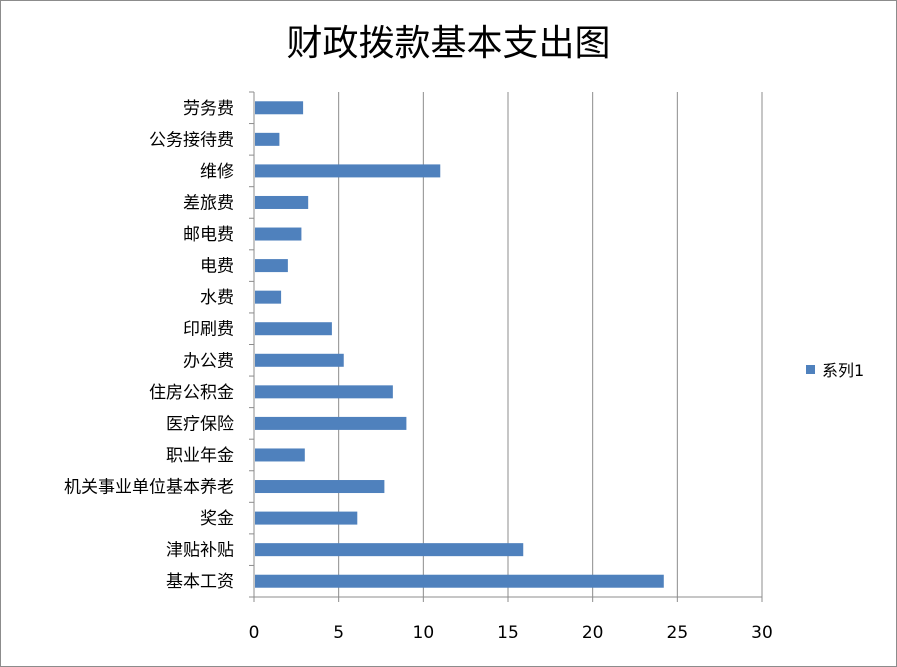  What do you see at coordinates (762, 633) in the screenshot?
I see `x-tick-label: 30` at bounding box center [762, 633].